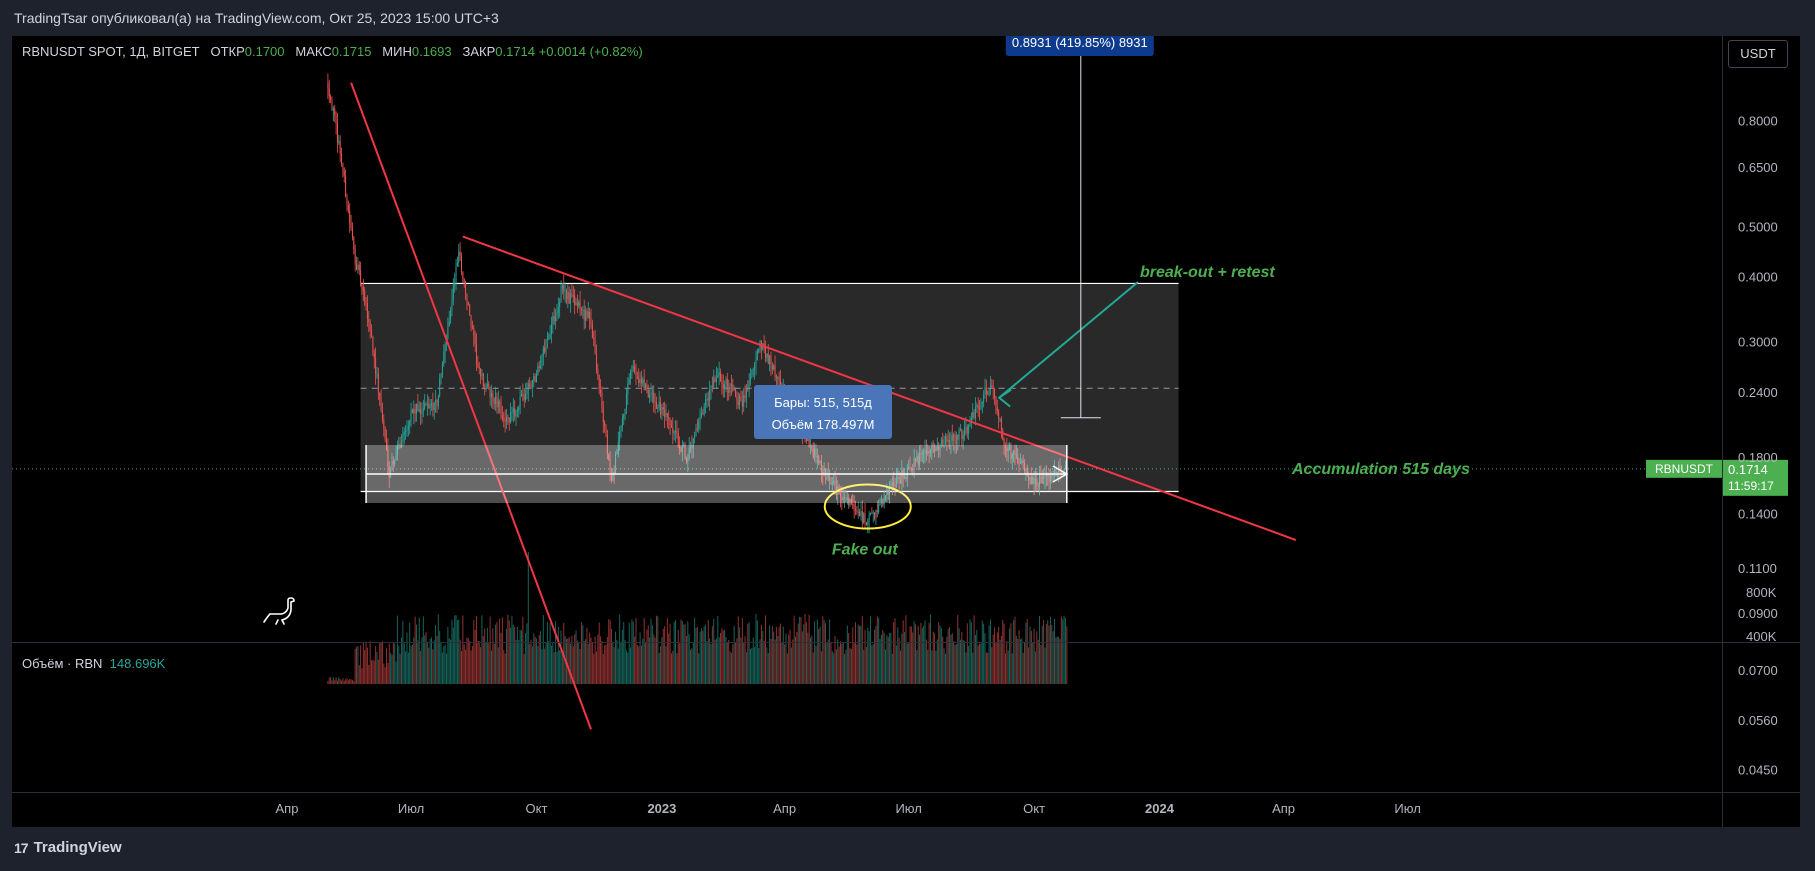 Image resolution: width=1815 pixels, height=871 pixels. Describe the element at coordinates (1080, 43) in the screenshot. I see `measure-text: 0.8931 (419.85%) 8931` at that location.